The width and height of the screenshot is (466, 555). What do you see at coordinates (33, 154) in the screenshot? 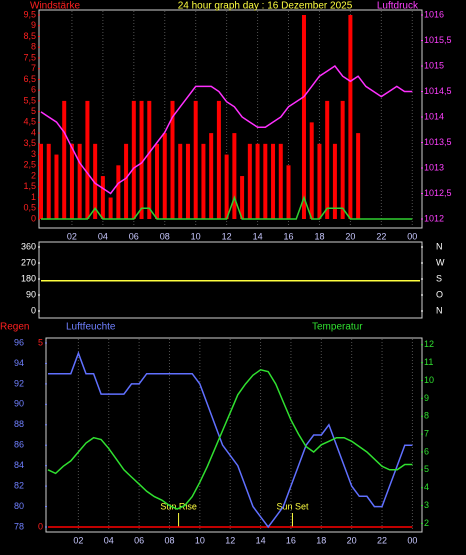
I see `y-tick-label: 3` at bounding box center [33, 154].